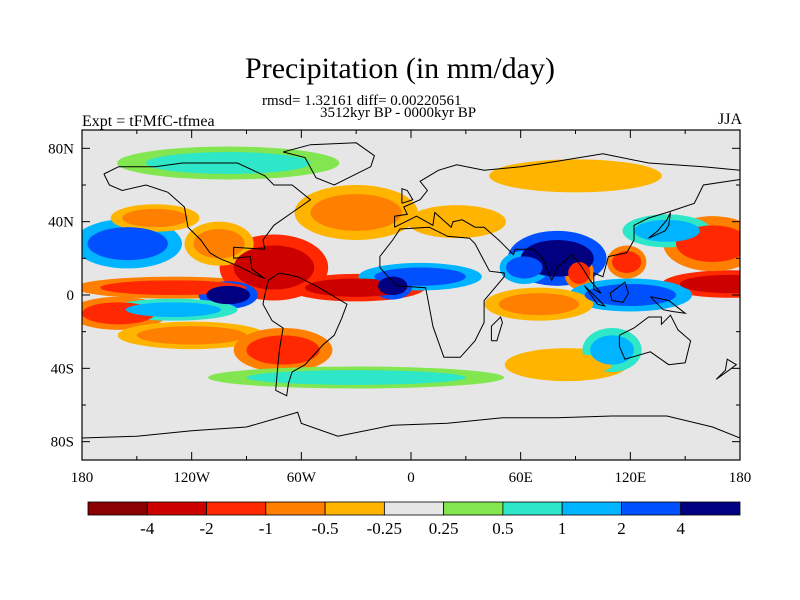 This screenshot has height=600, width=800. I want to click on anomaly-region-south-china-dry, so click(627, 262).